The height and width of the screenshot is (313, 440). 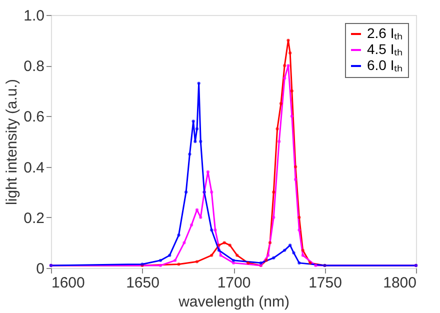 What do you see at coordinates (385, 33) in the screenshot?
I see `legend-label: 2.6 Iₜₕ` at bounding box center [385, 33].